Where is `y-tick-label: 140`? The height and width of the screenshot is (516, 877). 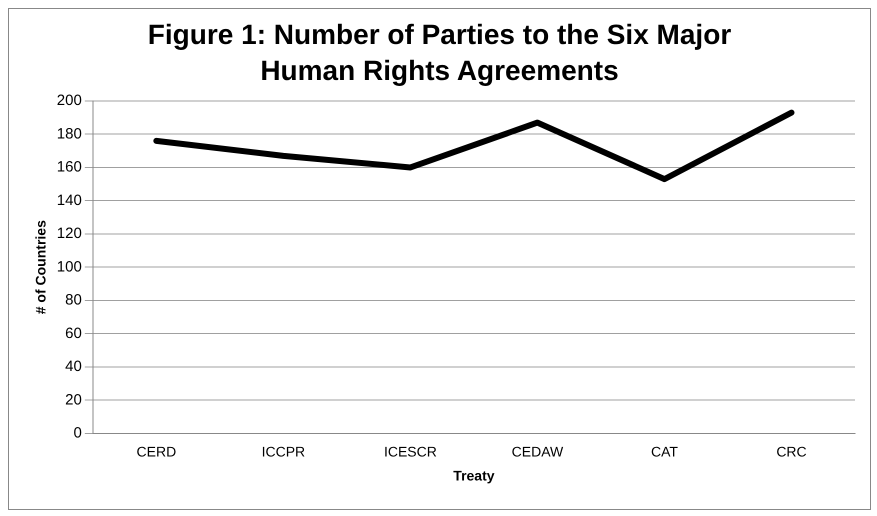 y-tick-label: 140 is located at coordinates (69, 200).